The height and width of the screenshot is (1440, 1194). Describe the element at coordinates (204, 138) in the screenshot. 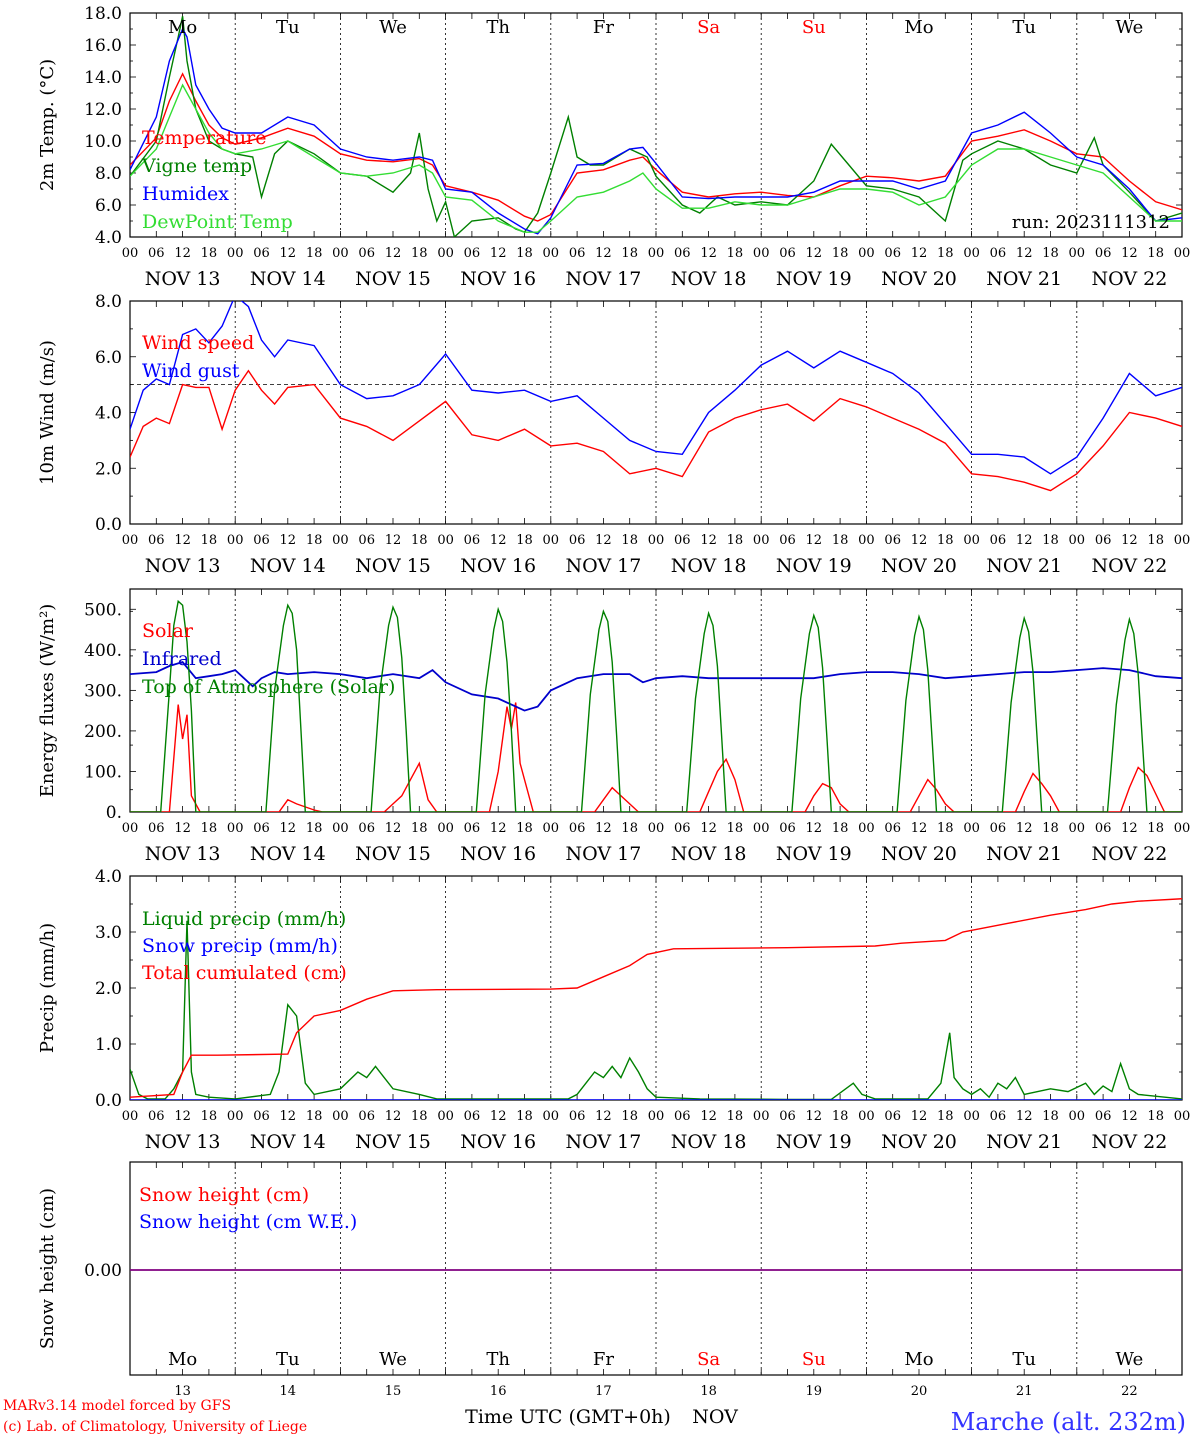

I see `legend-entry: Temperature` at that location.